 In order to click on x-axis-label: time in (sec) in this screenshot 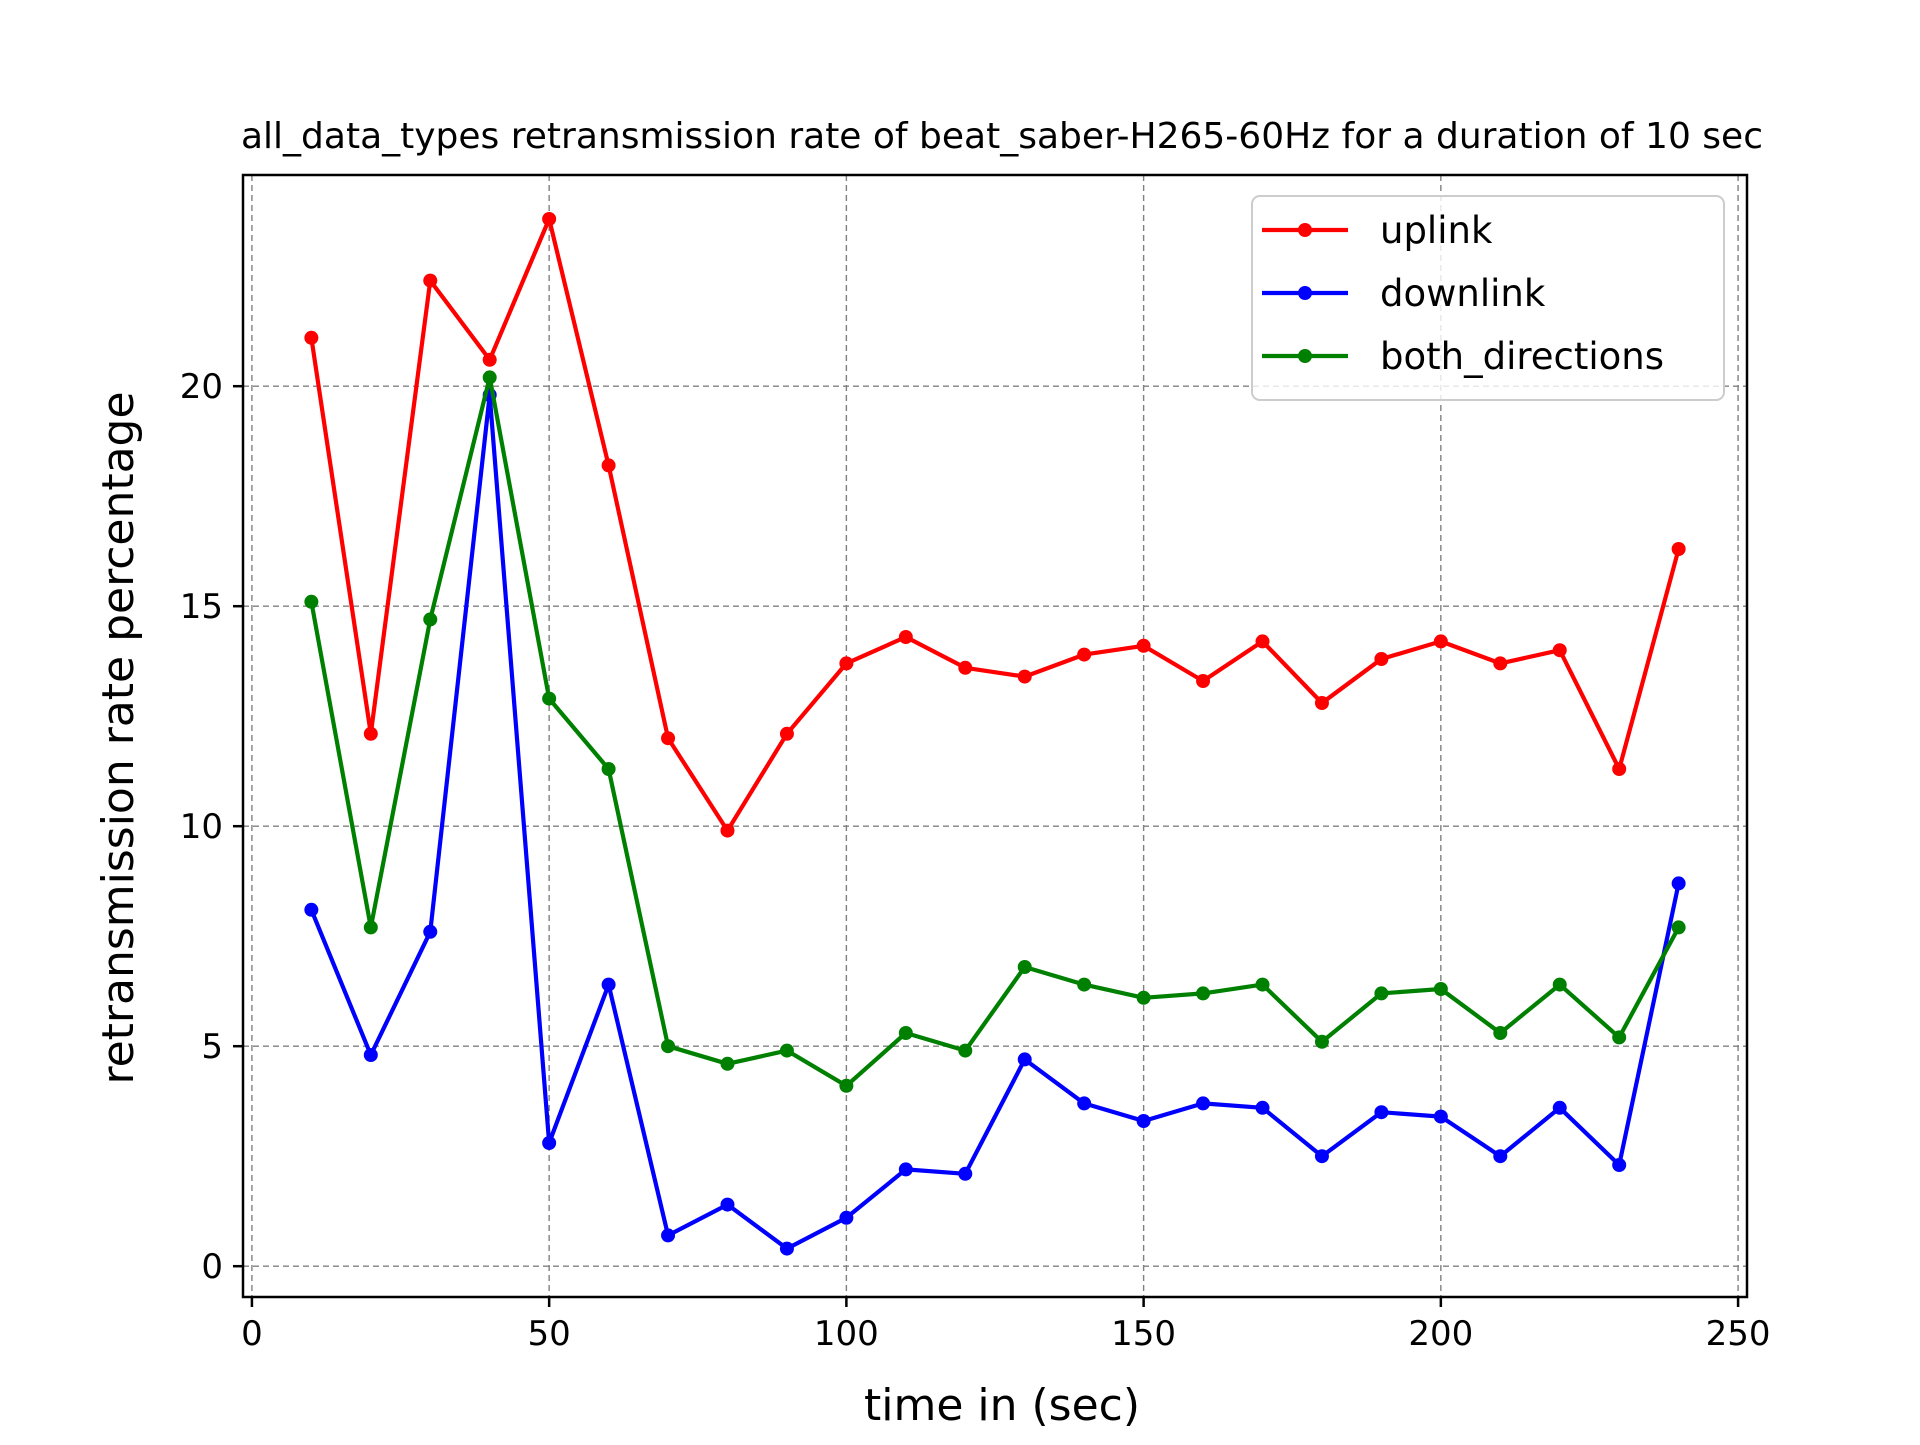, I will do `click(1002, 1405)`.